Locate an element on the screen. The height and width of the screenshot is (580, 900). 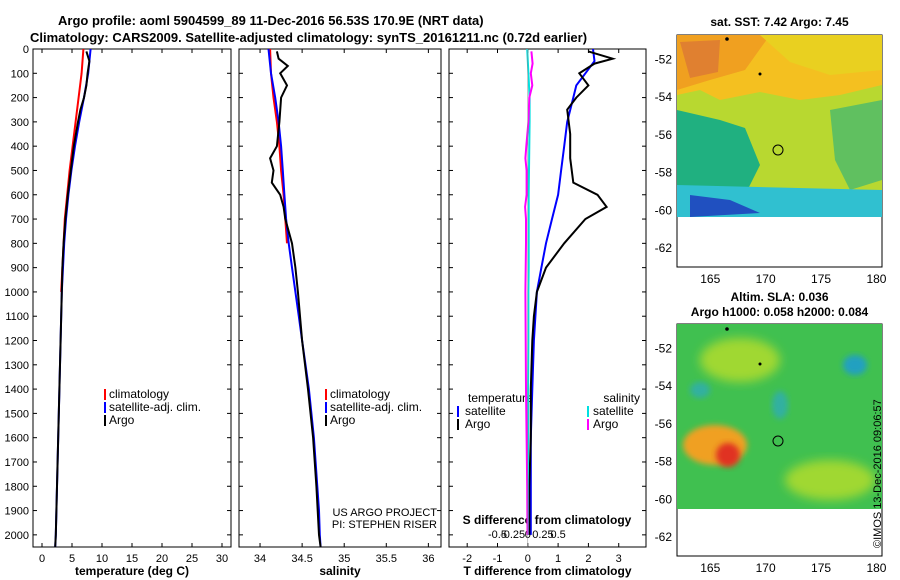
x-tick-label: 25 is located at coordinates (192, 559).